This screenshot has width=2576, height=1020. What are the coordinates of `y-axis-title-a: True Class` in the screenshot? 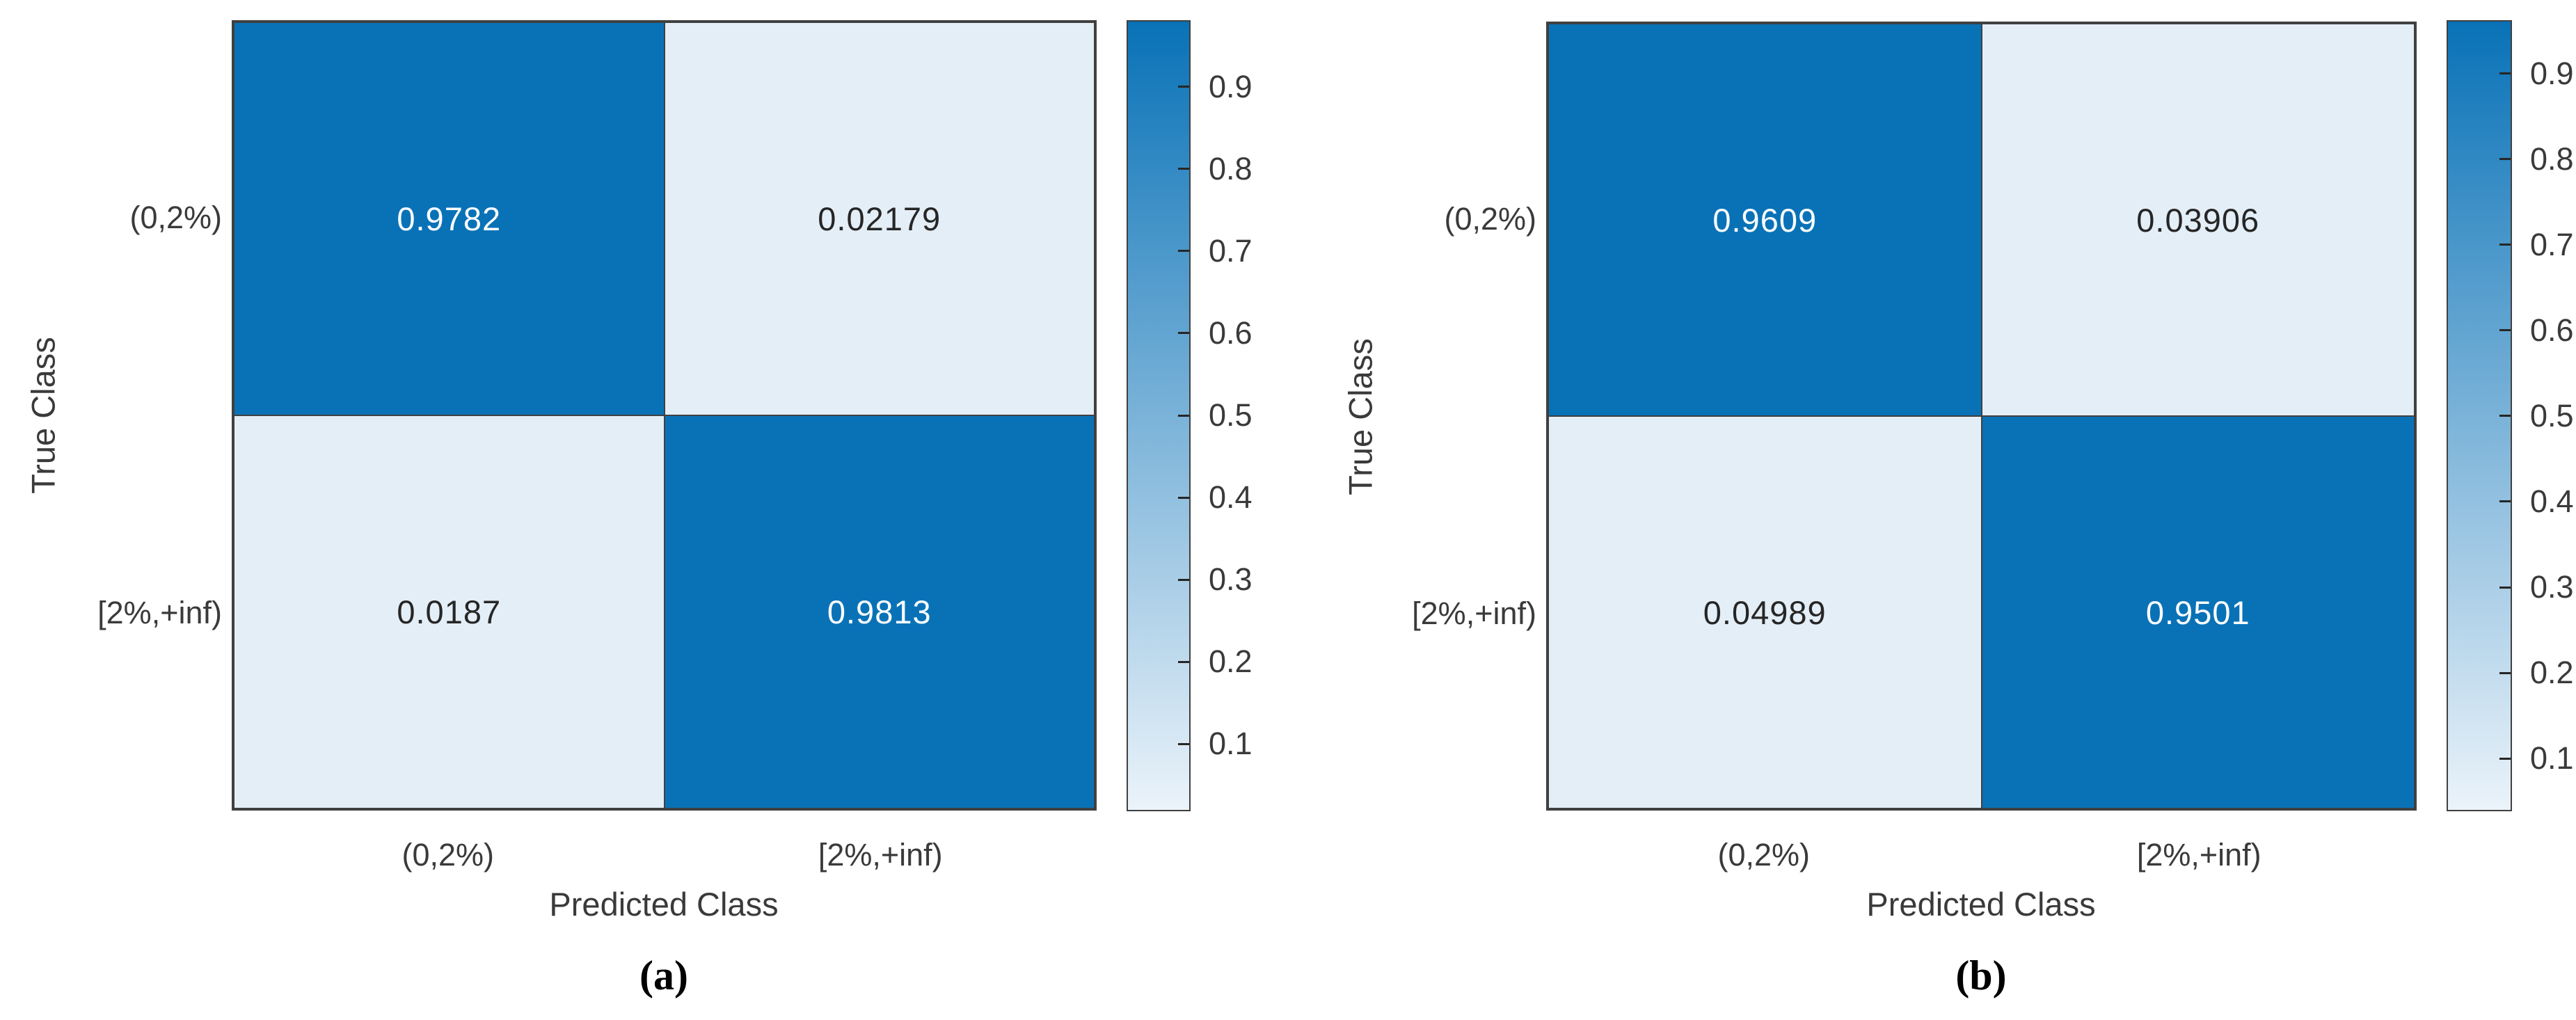 It's located at (43, 415).